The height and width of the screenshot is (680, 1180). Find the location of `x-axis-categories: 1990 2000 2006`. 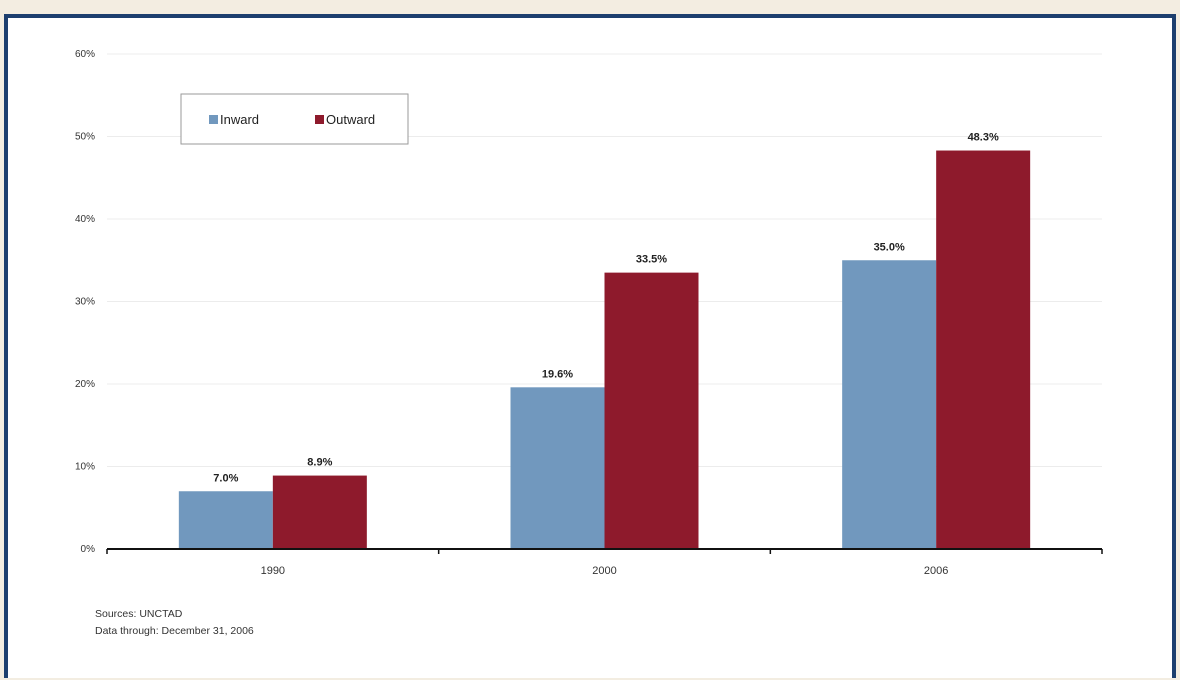

x-axis-categories: 1990 2000 2006 is located at coordinates (605, 571).